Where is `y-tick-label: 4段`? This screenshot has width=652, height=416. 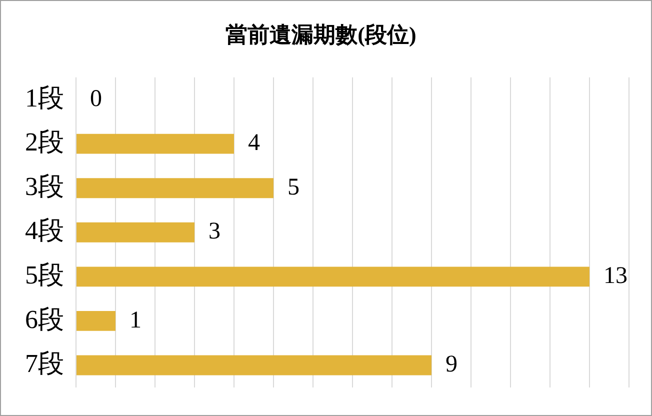
y-tick-label: 4段 is located at coordinates (44, 231).